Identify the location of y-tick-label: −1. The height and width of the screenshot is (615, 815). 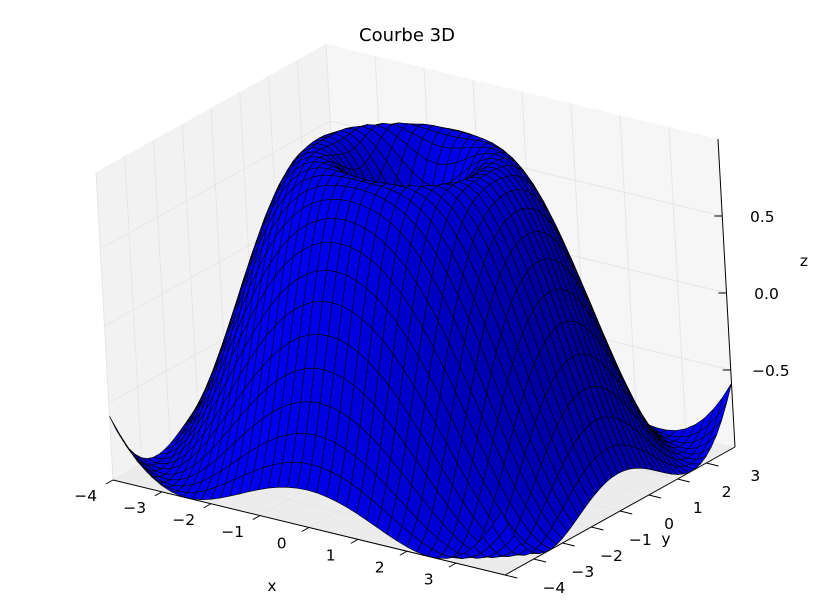
(640, 540).